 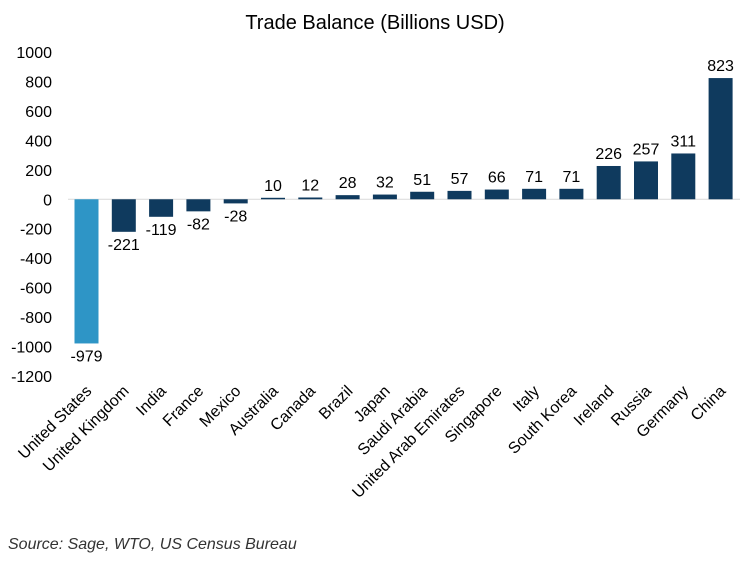 I want to click on data-label: 311, so click(x=684, y=141).